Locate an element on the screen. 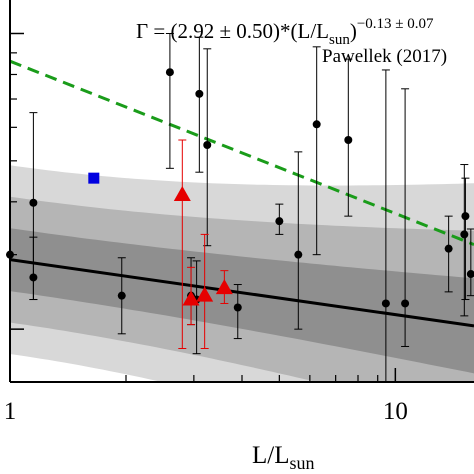 The image size is (474, 474). x-axis-label: L/Lsun is located at coordinates (283, 457).